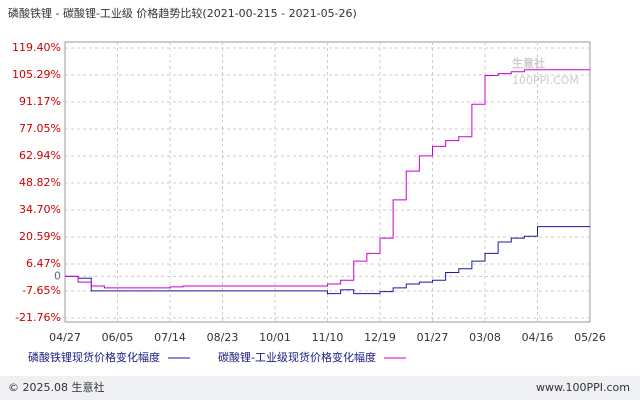 The height and width of the screenshot is (400, 640). I want to click on y-tick-label: 0, so click(57, 275).